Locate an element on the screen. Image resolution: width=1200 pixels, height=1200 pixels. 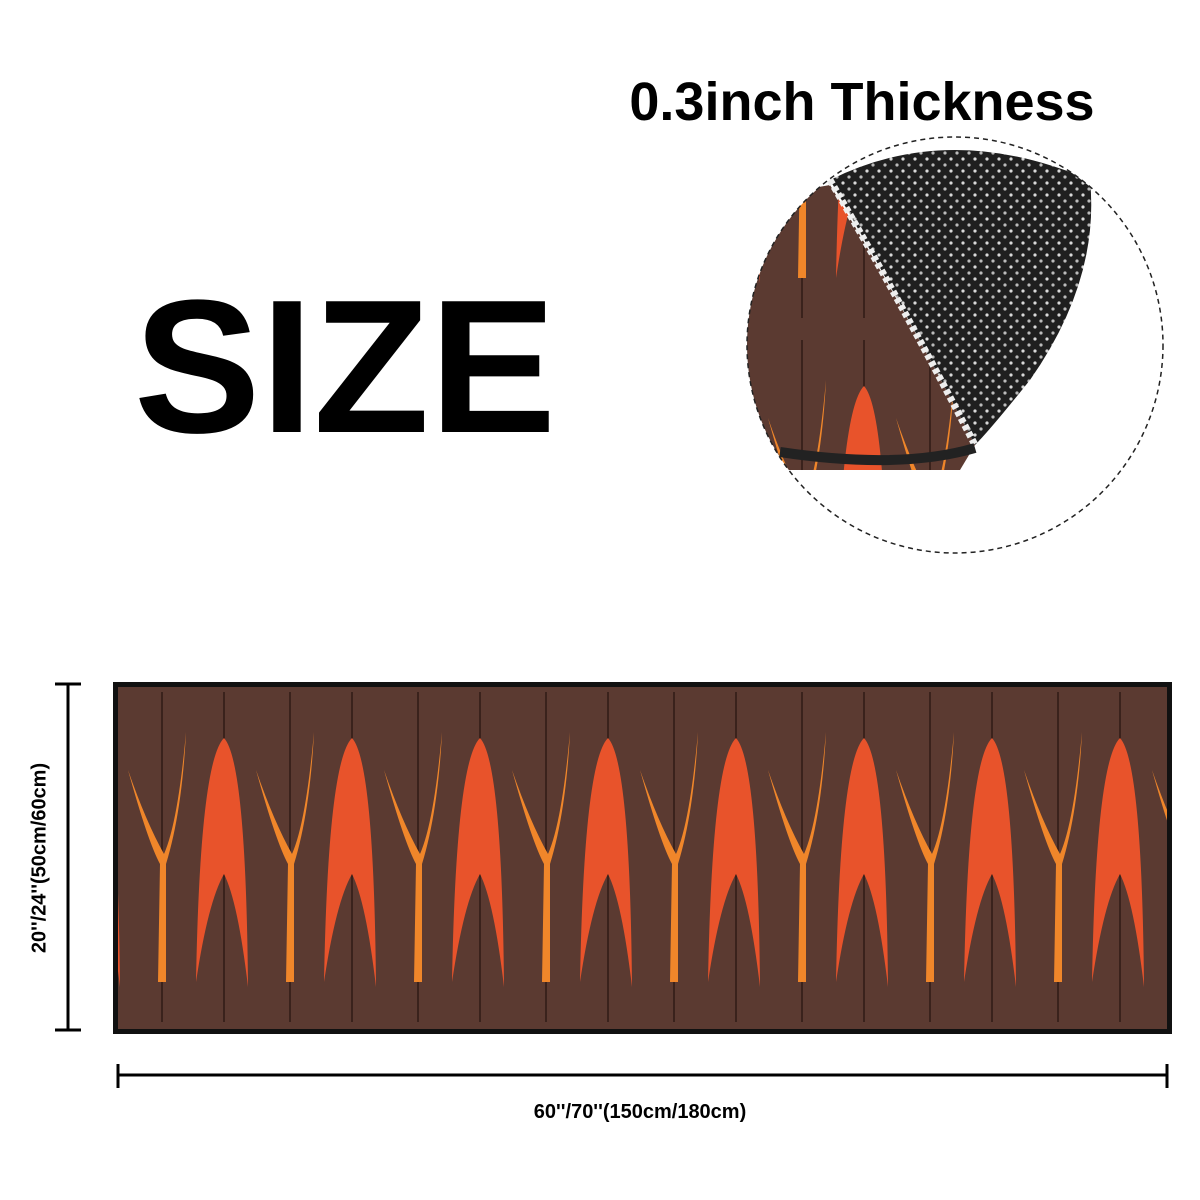
width-label: 60''/70''(150cm/180cm) is located at coordinates (640, 1112).